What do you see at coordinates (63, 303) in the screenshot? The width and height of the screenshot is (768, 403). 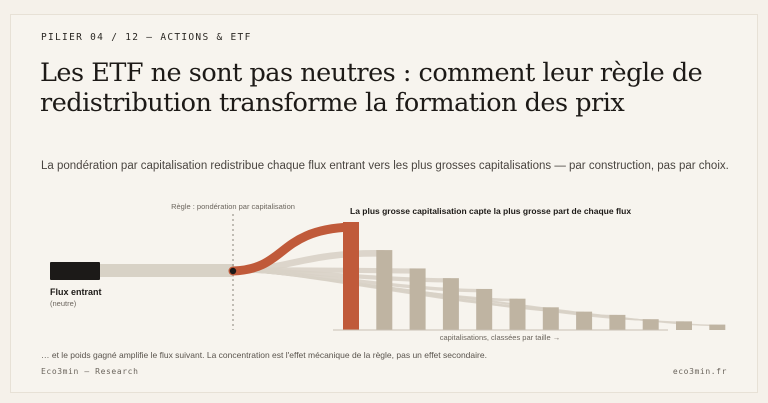 I see `input-sublabel: (neutre)` at bounding box center [63, 303].